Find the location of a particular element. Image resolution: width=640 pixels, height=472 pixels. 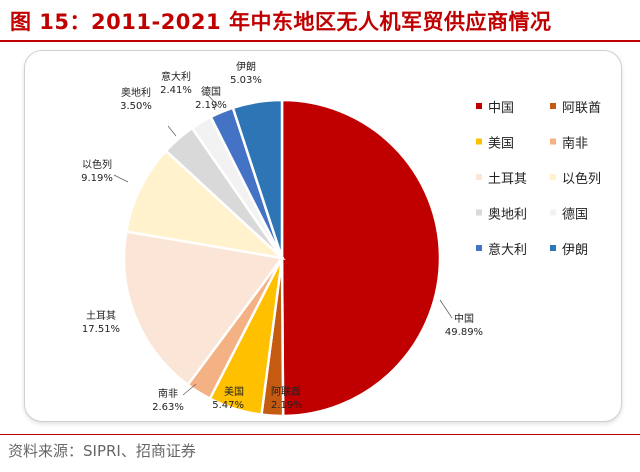

slice-name-label-9: 伊朗 is located at coordinates (246, 67).